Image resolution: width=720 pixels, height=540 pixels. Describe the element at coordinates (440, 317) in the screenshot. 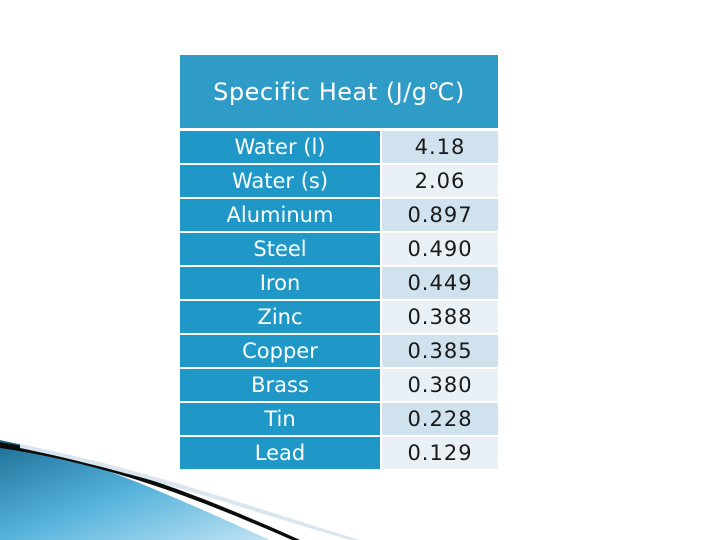

I see `specific-heat-value: 0.388` at that location.